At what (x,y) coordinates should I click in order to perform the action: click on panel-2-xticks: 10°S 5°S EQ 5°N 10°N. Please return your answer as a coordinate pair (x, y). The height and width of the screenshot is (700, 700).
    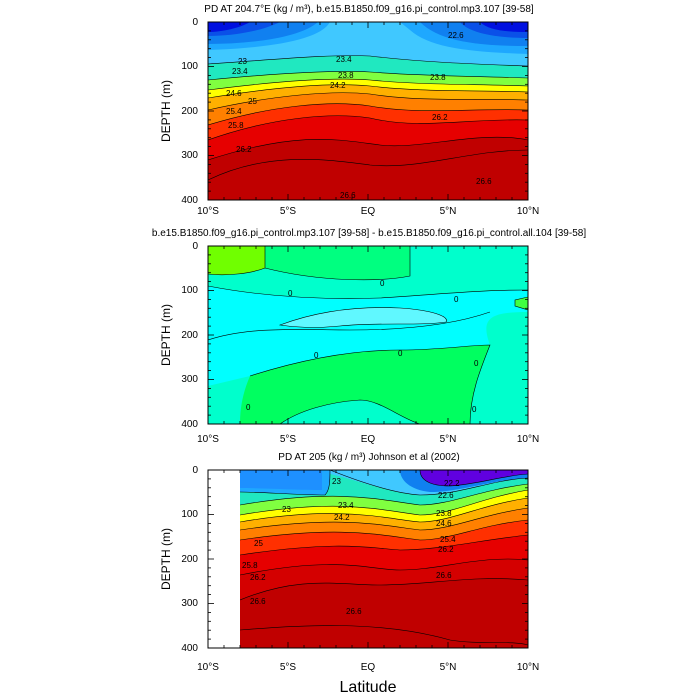
    Looking at the image, I should click on (368, 439).